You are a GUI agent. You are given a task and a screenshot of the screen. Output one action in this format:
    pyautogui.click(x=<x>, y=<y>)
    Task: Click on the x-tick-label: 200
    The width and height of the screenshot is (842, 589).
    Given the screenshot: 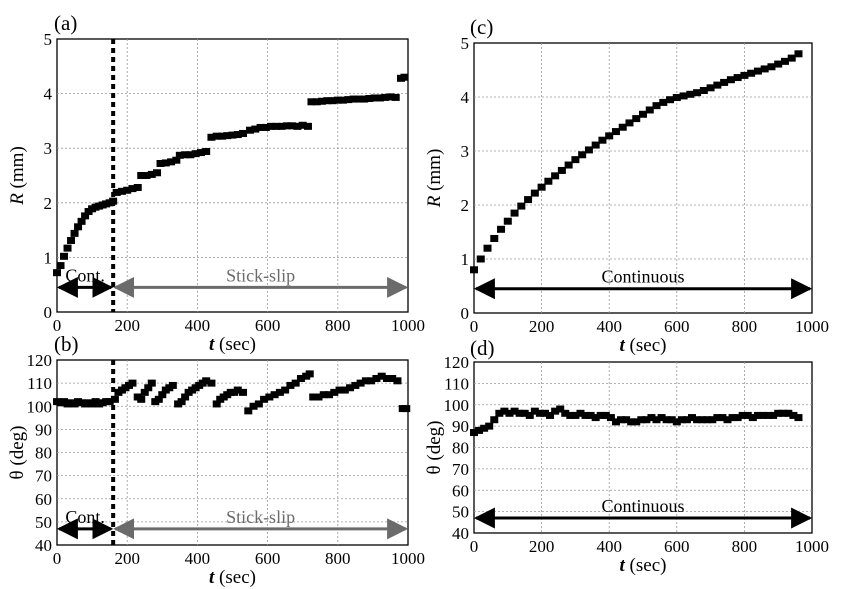 What is the action you would take?
    pyautogui.click(x=542, y=546)
    